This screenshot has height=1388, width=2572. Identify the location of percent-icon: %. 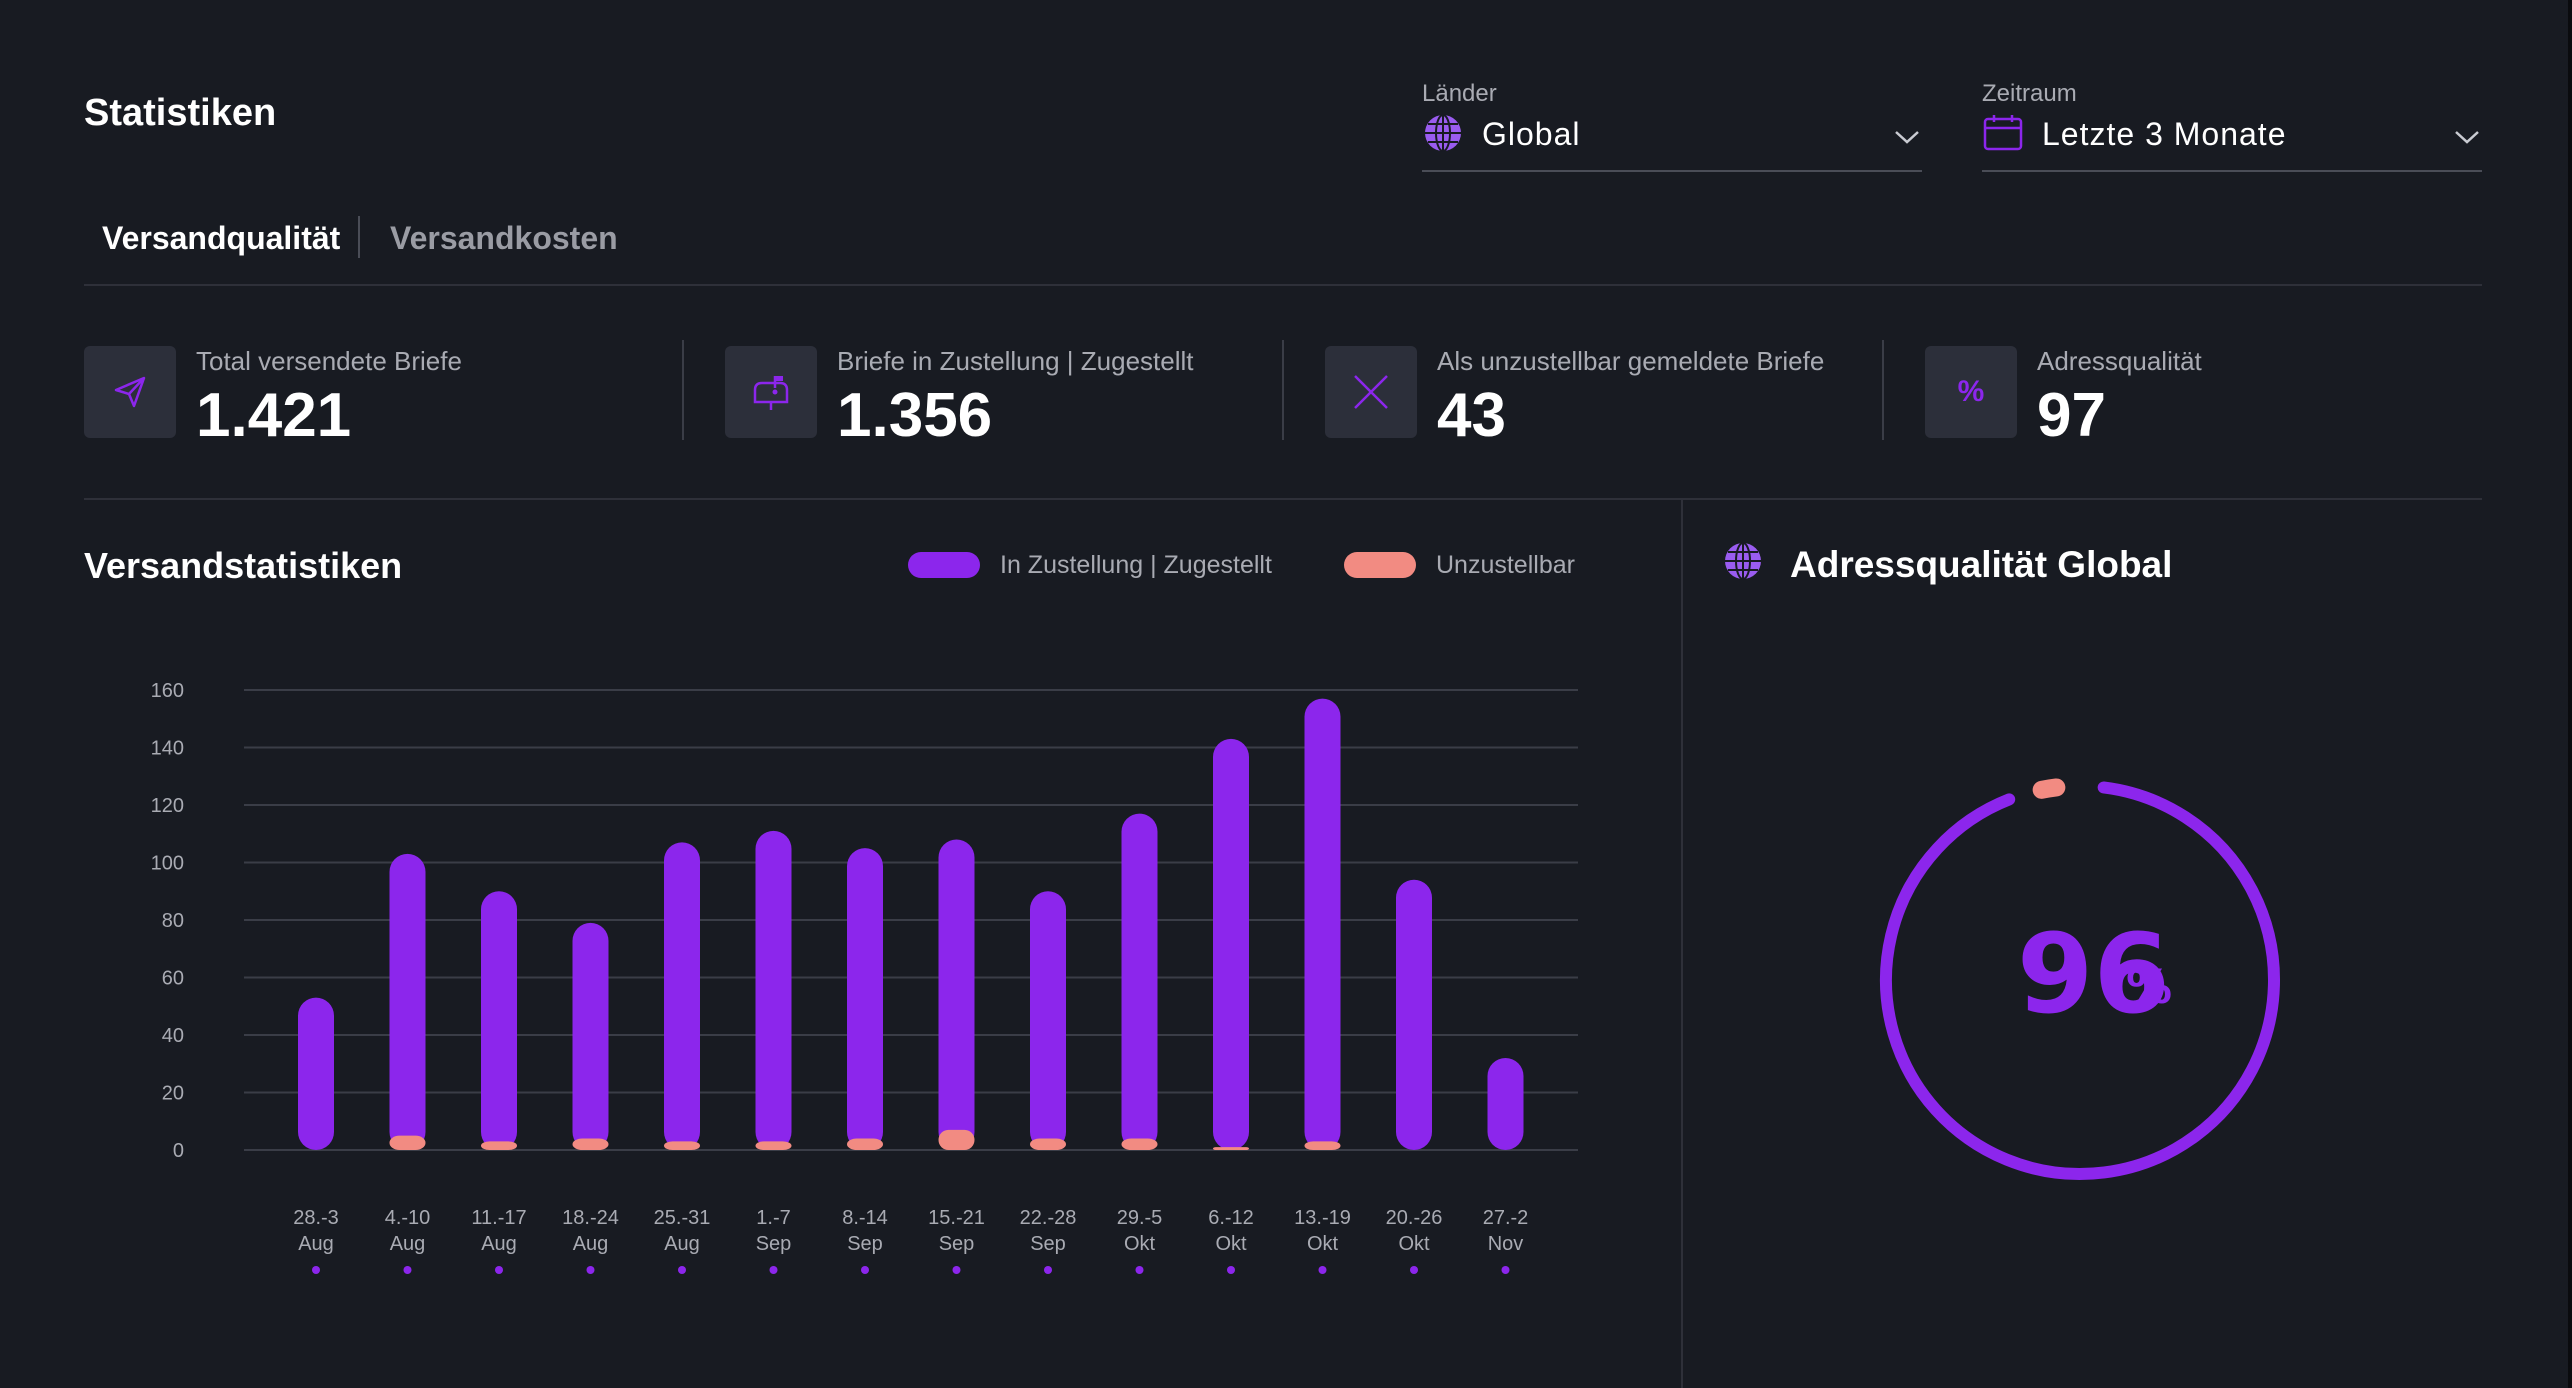
(1971, 391).